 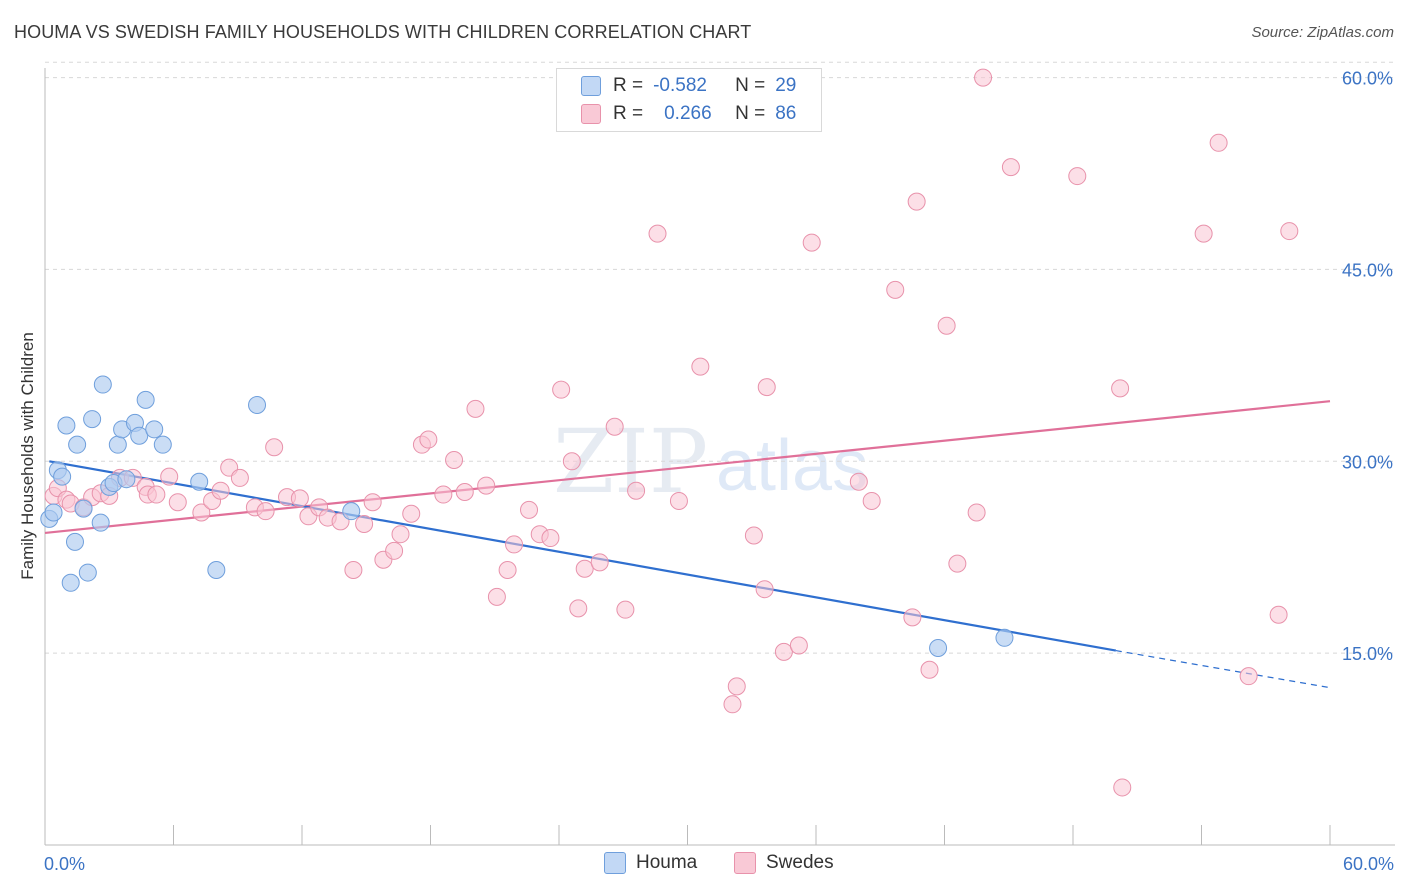 I want to click on swedes-legend-swatch, so click(x=745, y=863).